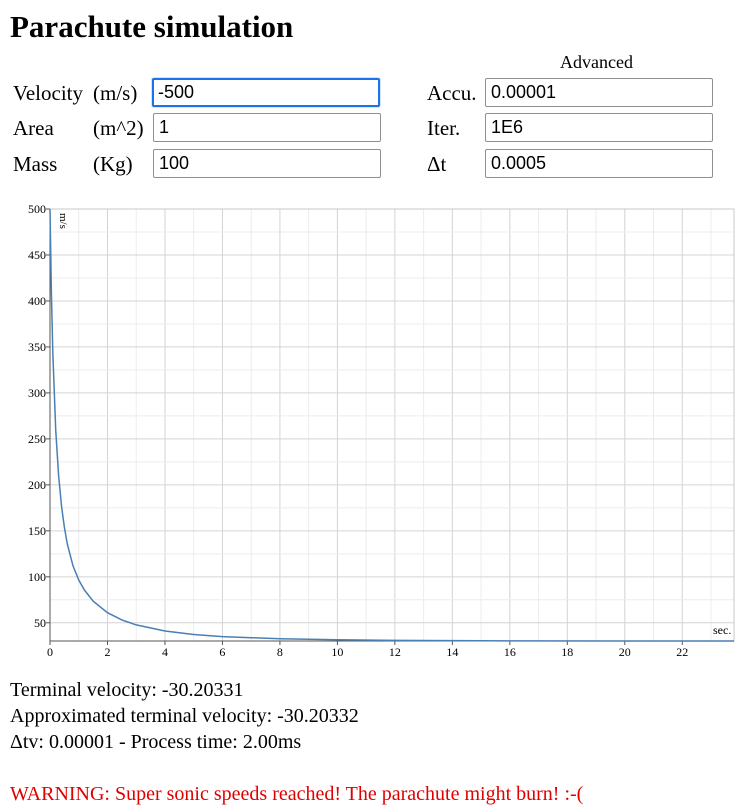 The height and width of the screenshot is (811, 744). I want to click on x-tick-label: 6, so click(222, 652).